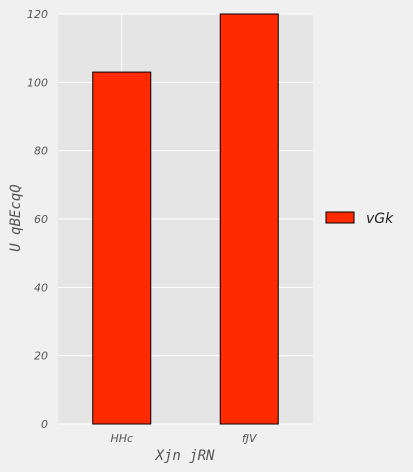  I want to click on legend: vGk, so click(359, 219).